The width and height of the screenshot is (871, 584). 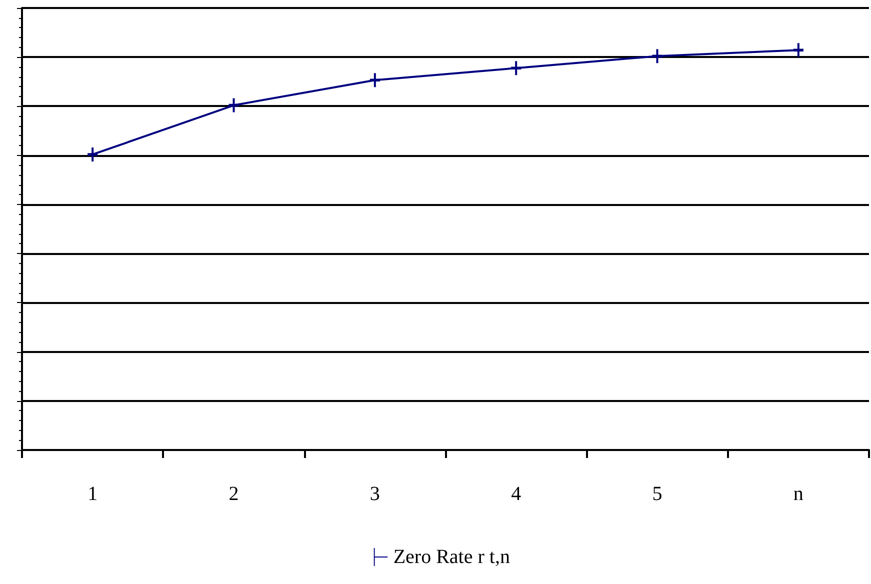 I want to click on x-tick-label: 3, so click(x=375, y=494).